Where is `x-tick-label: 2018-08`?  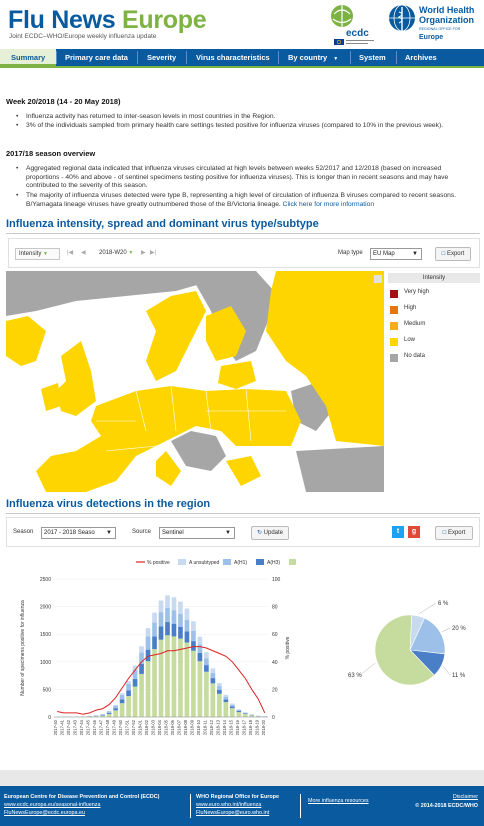 x-tick-label: 2018-08 is located at coordinates (185, 727).